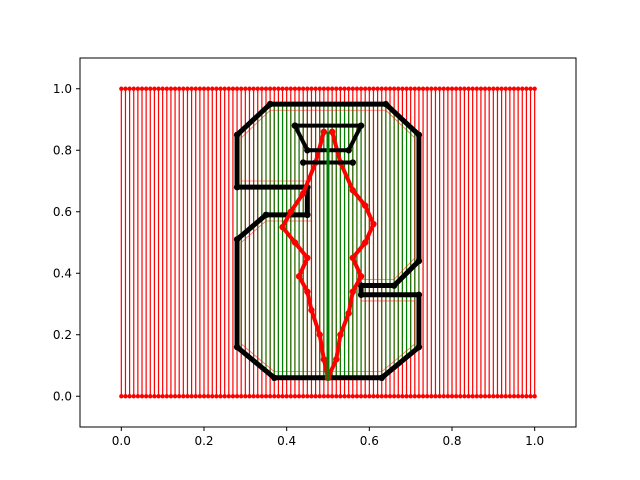  Describe the element at coordinates (348, 150) in the screenshot. I see `point-stem-top` at that location.